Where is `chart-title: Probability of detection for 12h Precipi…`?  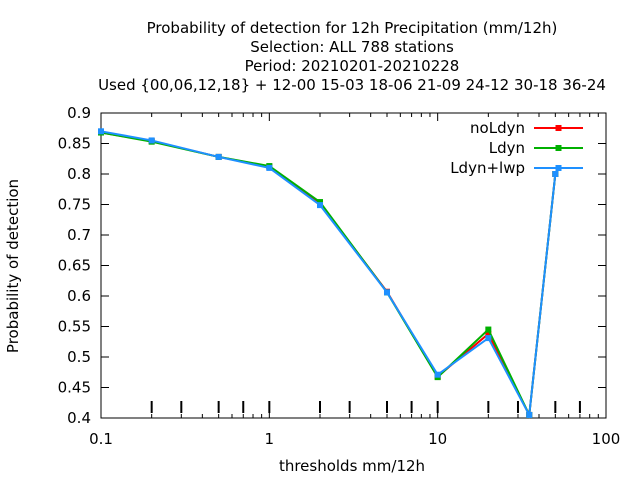 chart-title: Probability of detection for 12h Precipi… is located at coordinates (352, 56).